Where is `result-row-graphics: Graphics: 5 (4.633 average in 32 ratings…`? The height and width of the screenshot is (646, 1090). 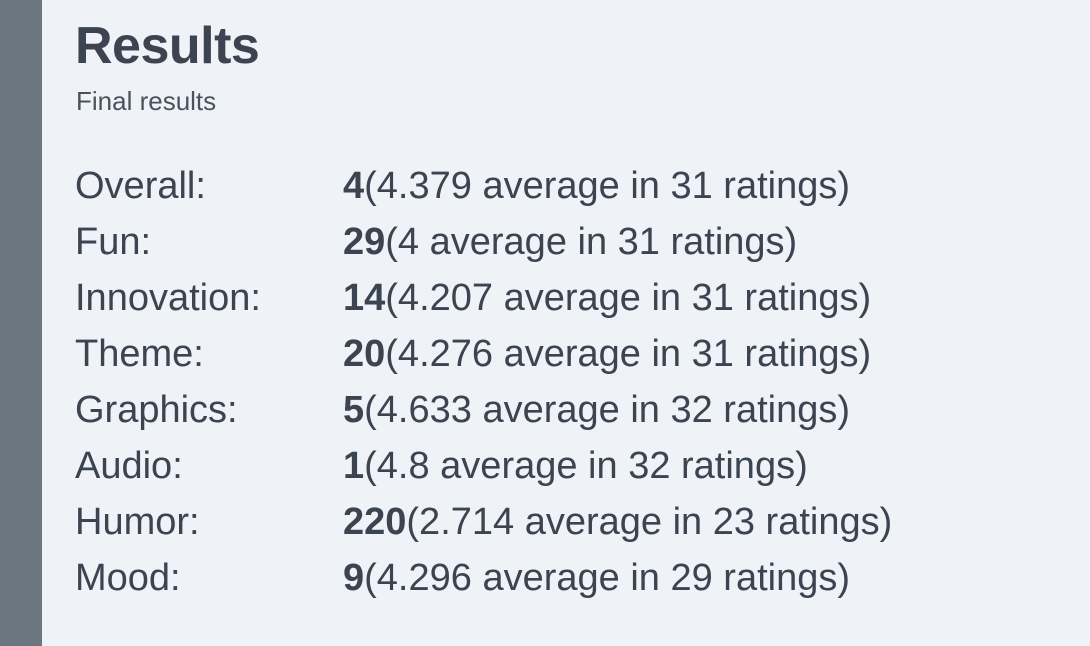 result-row-graphics: Graphics: 5 (4.633 average in 32 ratings… is located at coordinates (575, 410).